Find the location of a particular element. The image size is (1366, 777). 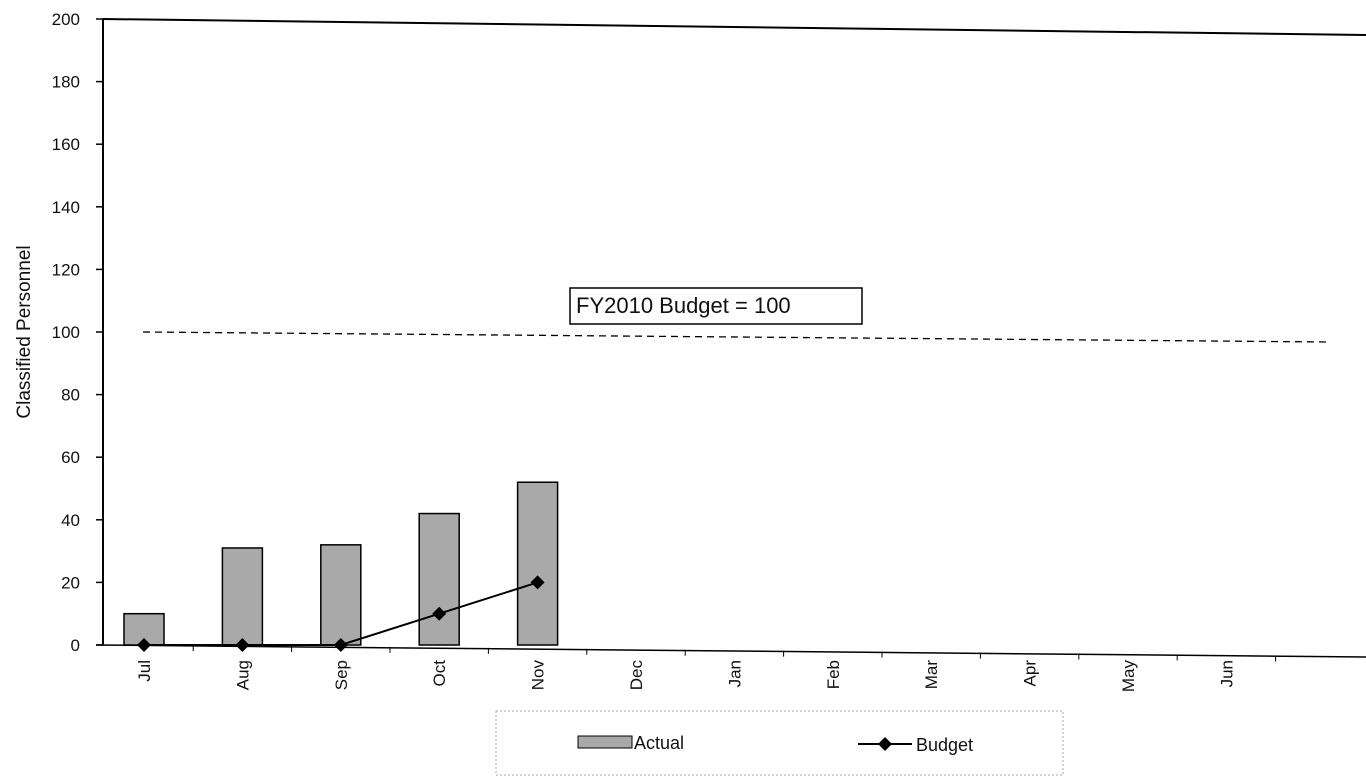

reference-line is located at coordinates (736, 337).